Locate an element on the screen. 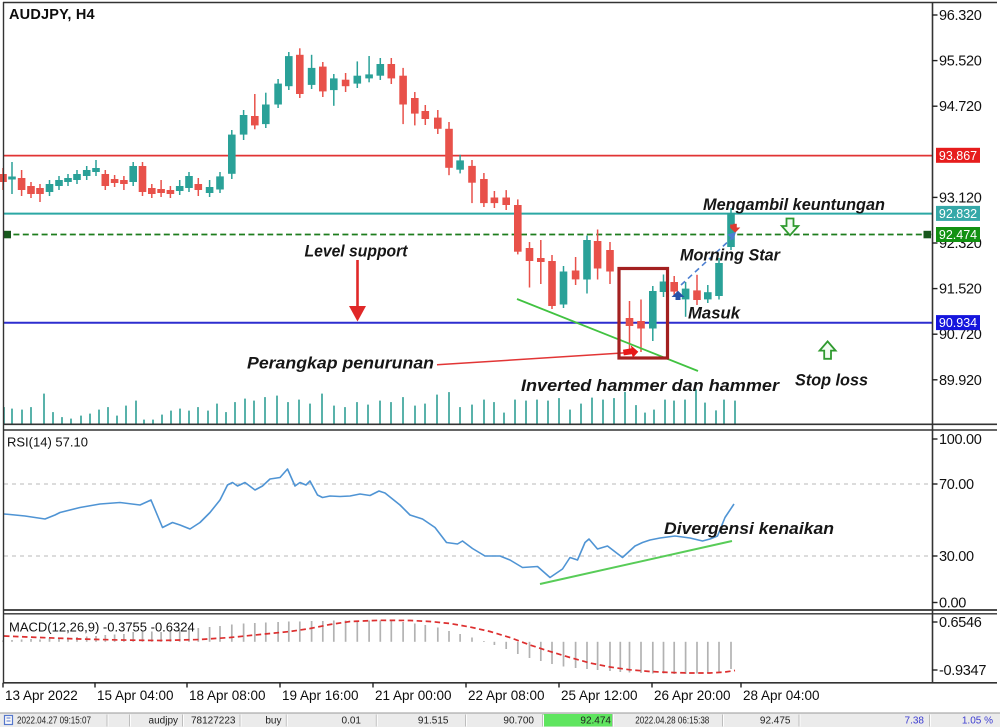 The height and width of the screenshot is (727, 1000). svg-text: 0.00 is located at coordinates (952, 604).